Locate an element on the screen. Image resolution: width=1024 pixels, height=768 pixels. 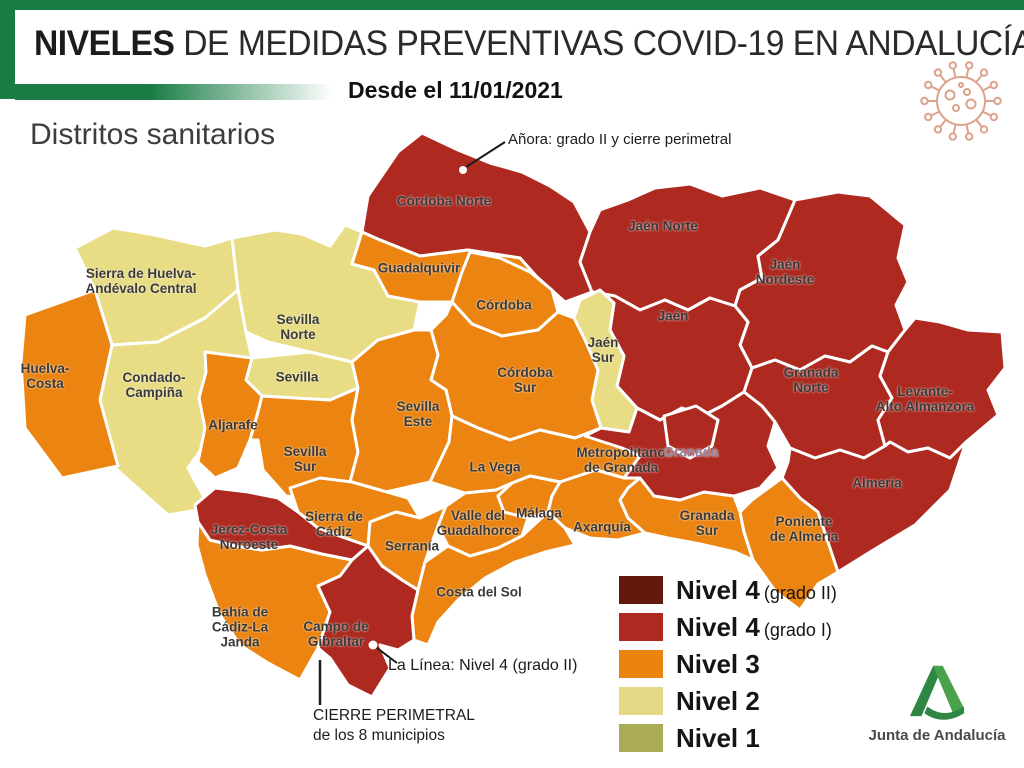
district-label-sierra-cadiz: Sierra de Cádiz is located at coordinates (334, 523).